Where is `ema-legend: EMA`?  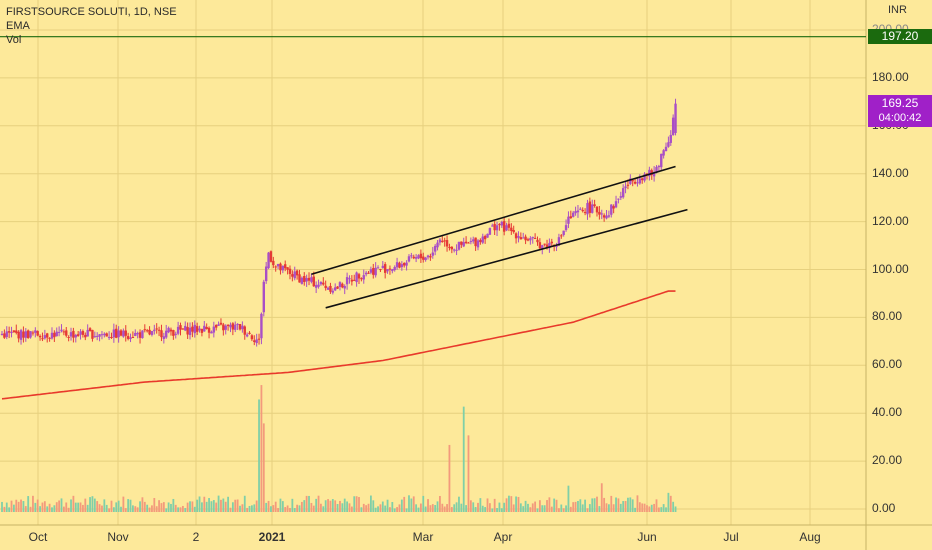 ema-legend: EMA is located at coordinates (18, 26).